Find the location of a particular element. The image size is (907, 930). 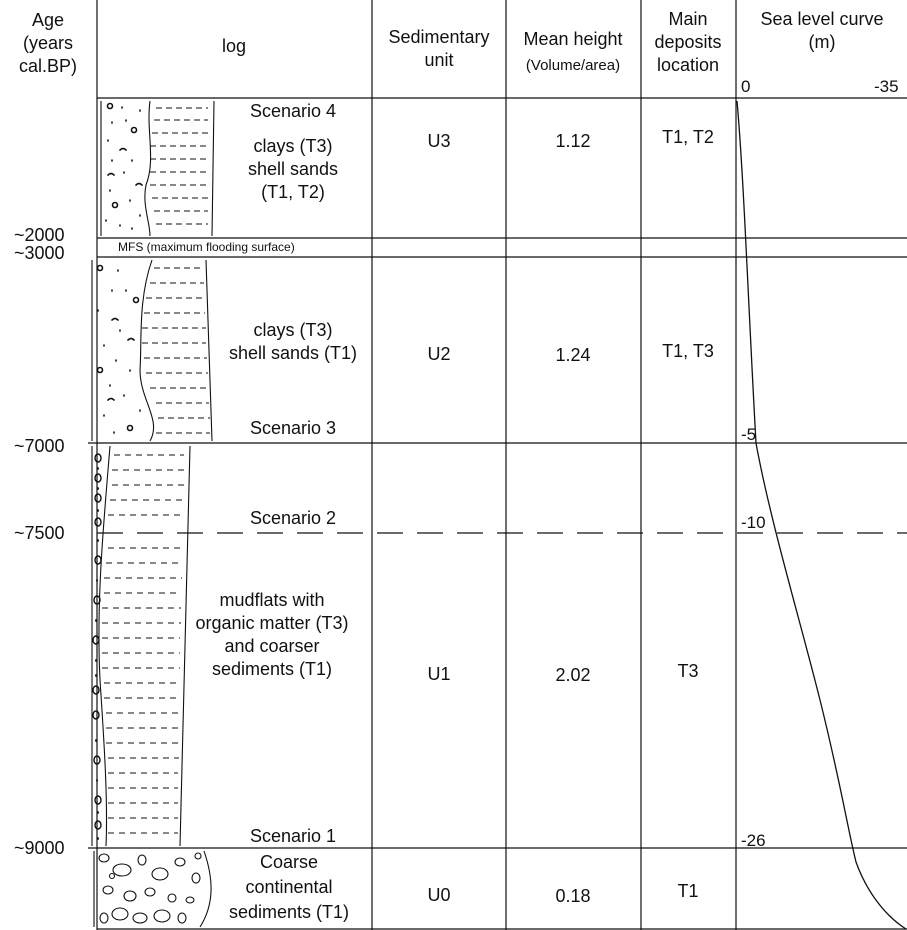

u2-mean: 1.24 is located at coordinates (573, 355).